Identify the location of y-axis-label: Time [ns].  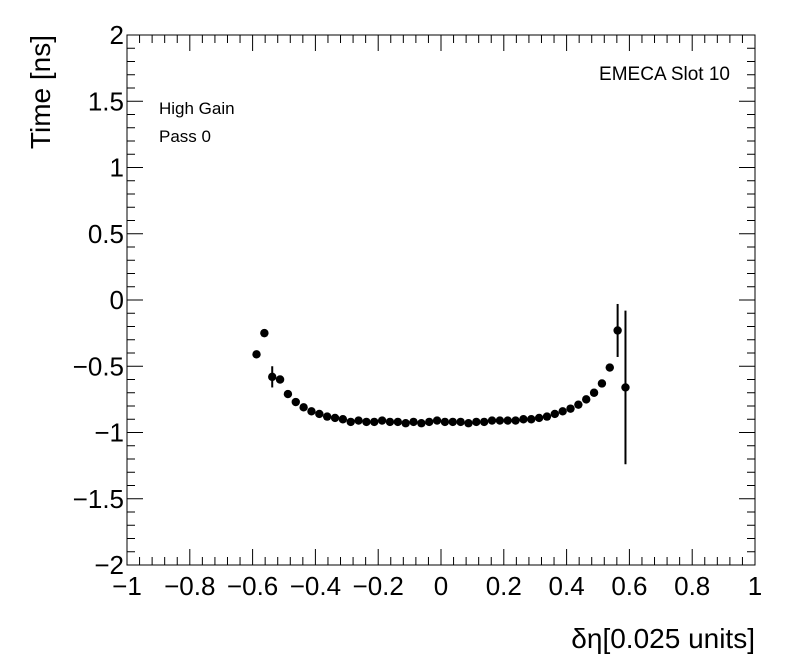
(40, 92).